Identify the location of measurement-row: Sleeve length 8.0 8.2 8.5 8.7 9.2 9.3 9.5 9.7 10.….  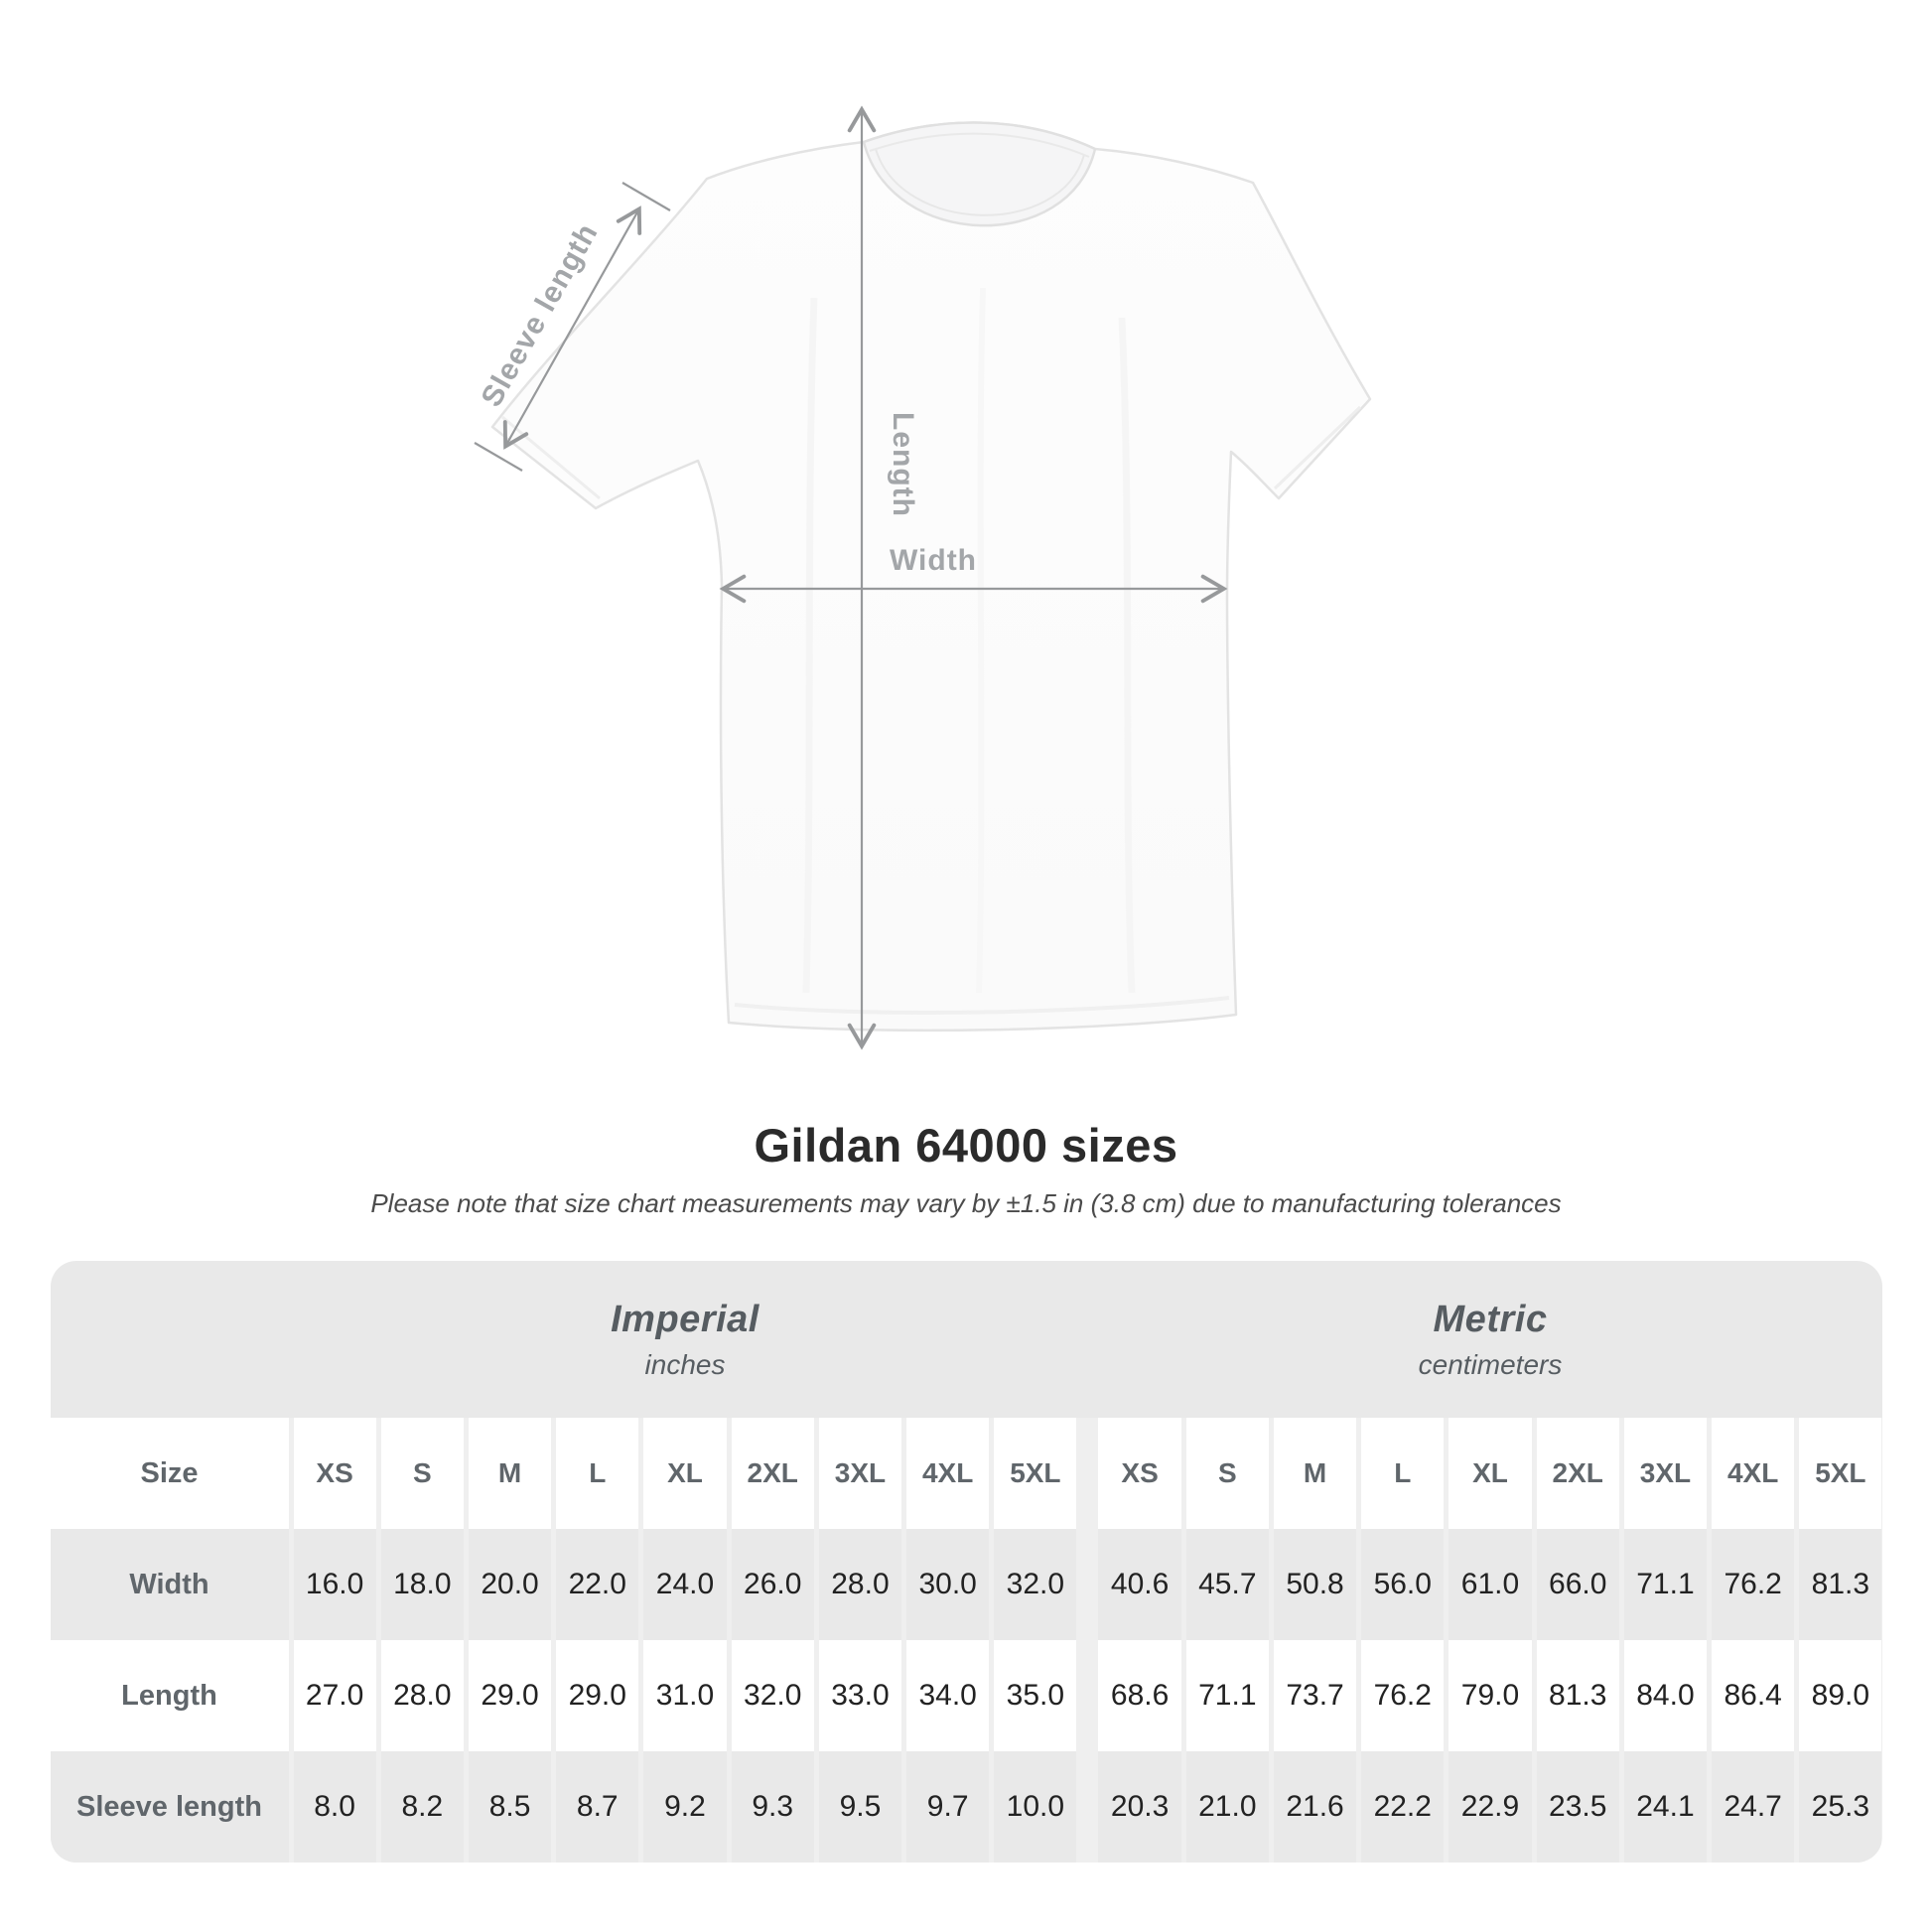
(966, 1807).